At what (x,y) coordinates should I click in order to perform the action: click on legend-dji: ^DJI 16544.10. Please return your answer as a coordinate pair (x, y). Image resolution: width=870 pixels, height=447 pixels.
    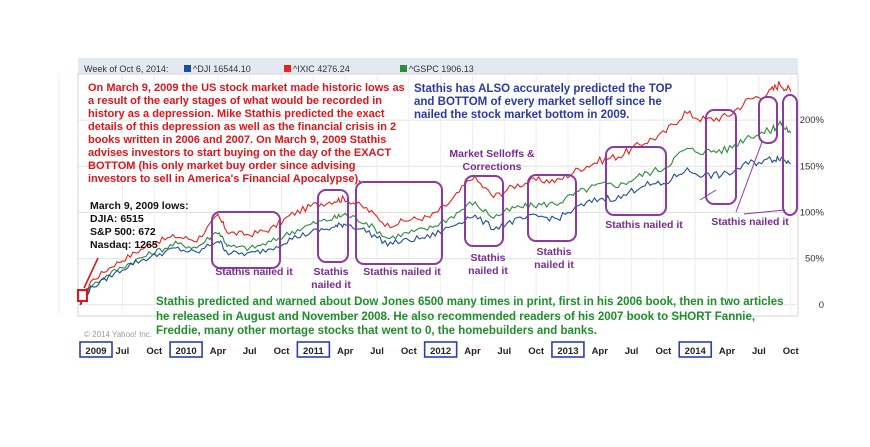
    Looking at the image, I should click on (217, 69).